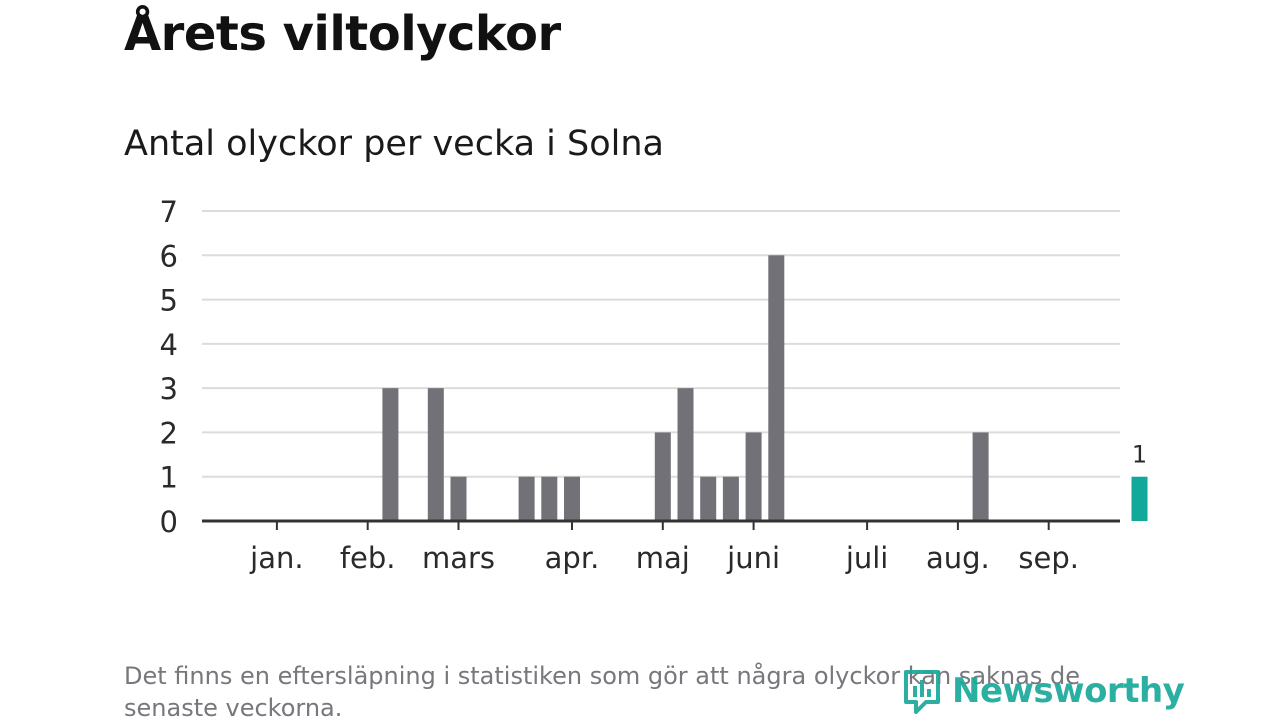 The image size is (1280, 724). Describe the element at coordinates (663, 558) in the screenshot. I see `x-tick-label: maj` at that location.